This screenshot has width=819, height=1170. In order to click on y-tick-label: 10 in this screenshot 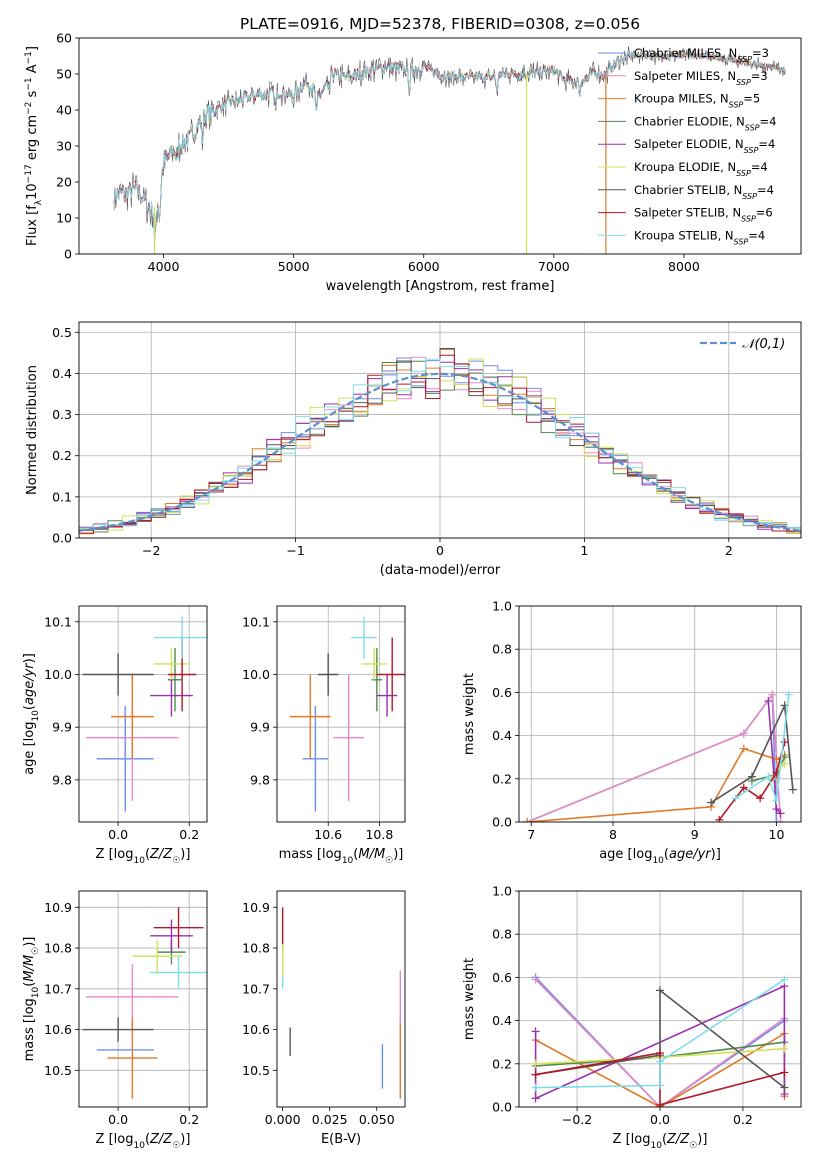, I will do `click(64, 218)`.